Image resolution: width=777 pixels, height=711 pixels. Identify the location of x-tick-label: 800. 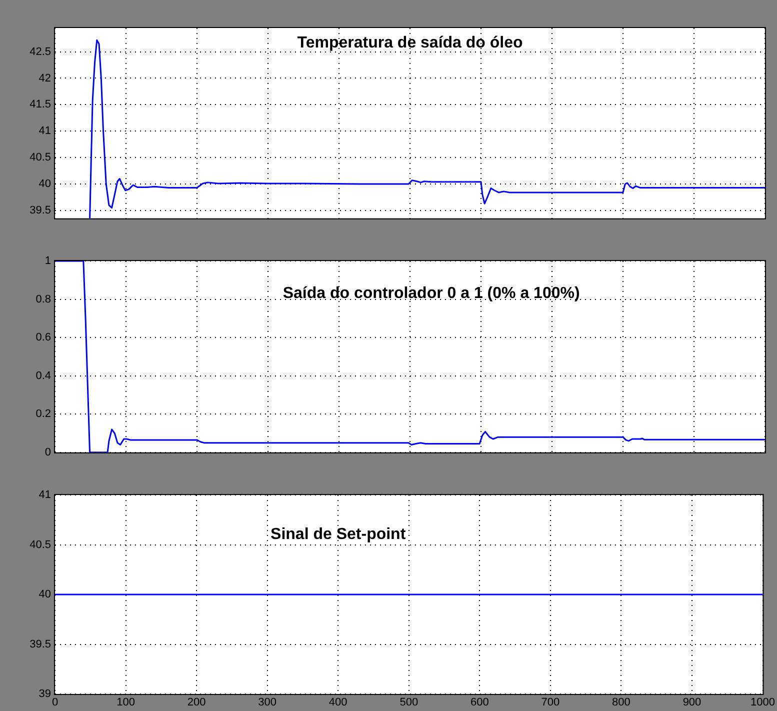
(621, 702).